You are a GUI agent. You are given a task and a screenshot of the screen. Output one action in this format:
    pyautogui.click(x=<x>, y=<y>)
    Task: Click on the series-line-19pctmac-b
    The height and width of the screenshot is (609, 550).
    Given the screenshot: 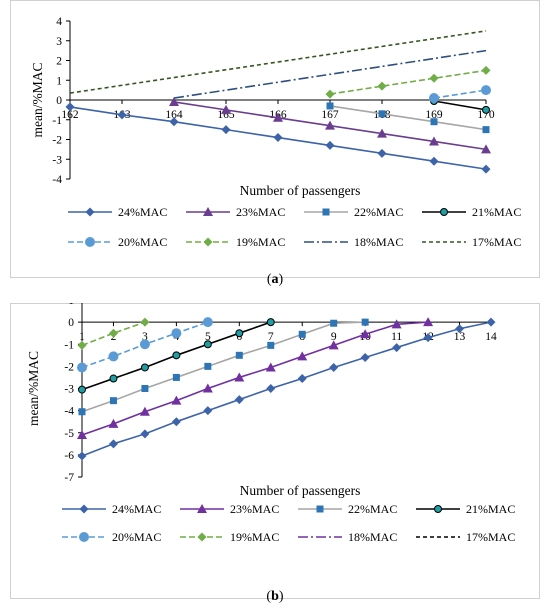 What is the action you would take?
    pyautogui.click(x=113, y=334)
    